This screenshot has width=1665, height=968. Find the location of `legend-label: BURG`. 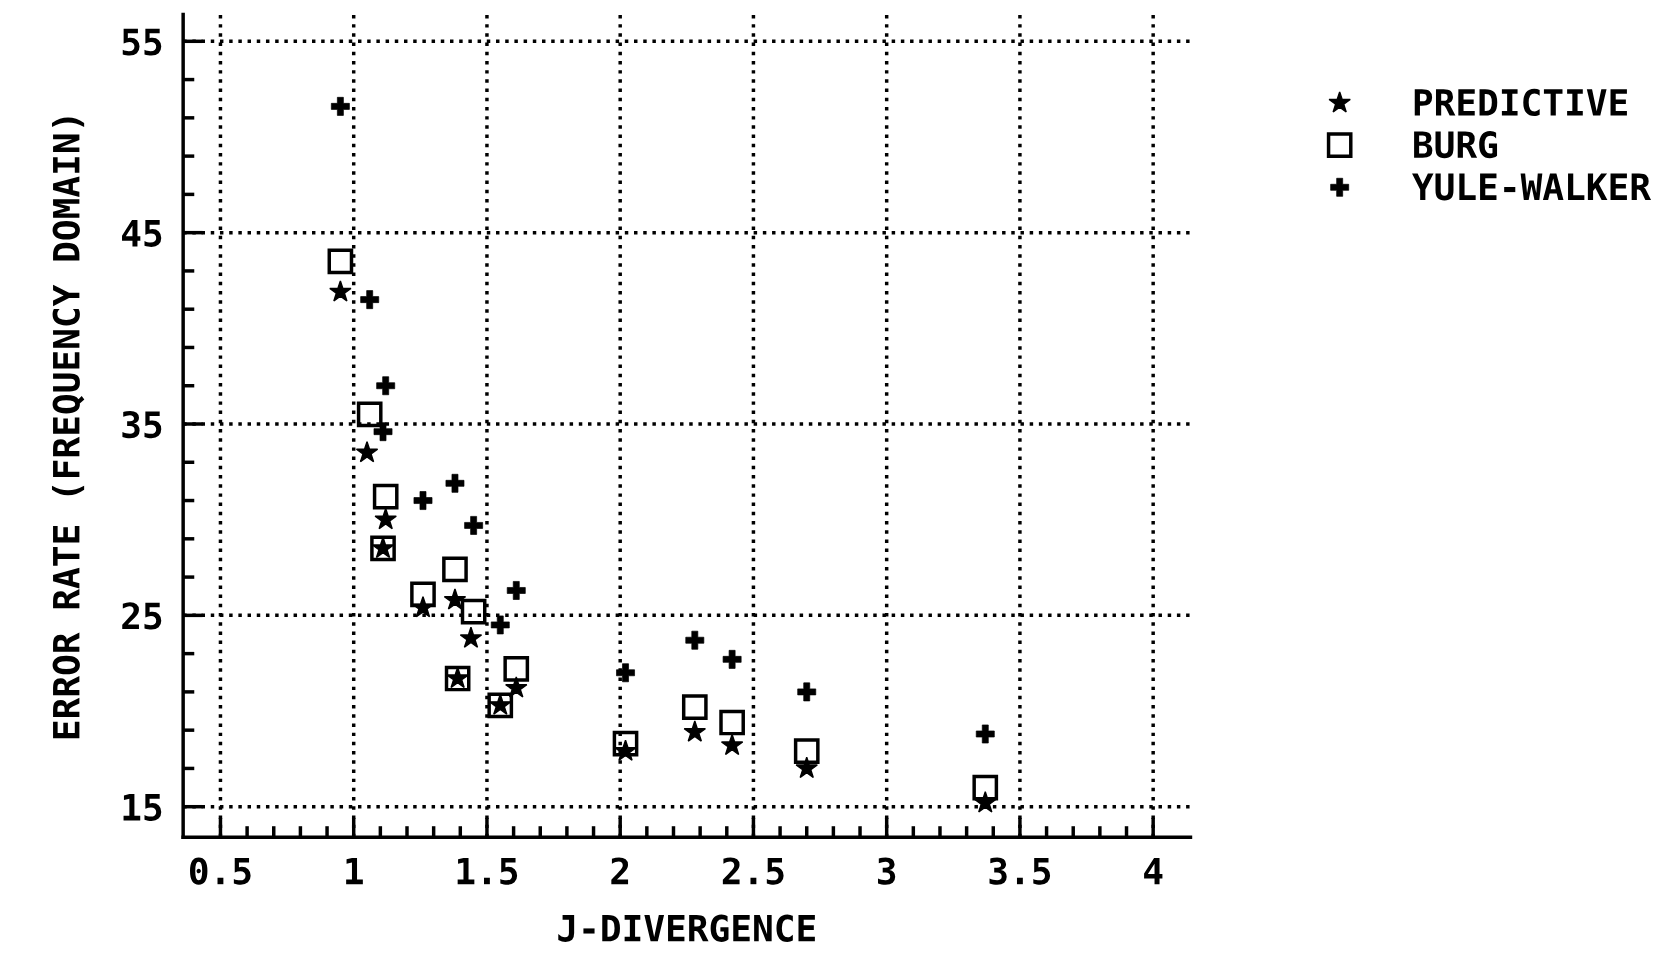

legend-label: BURG is located at coordinates (1456, 144).